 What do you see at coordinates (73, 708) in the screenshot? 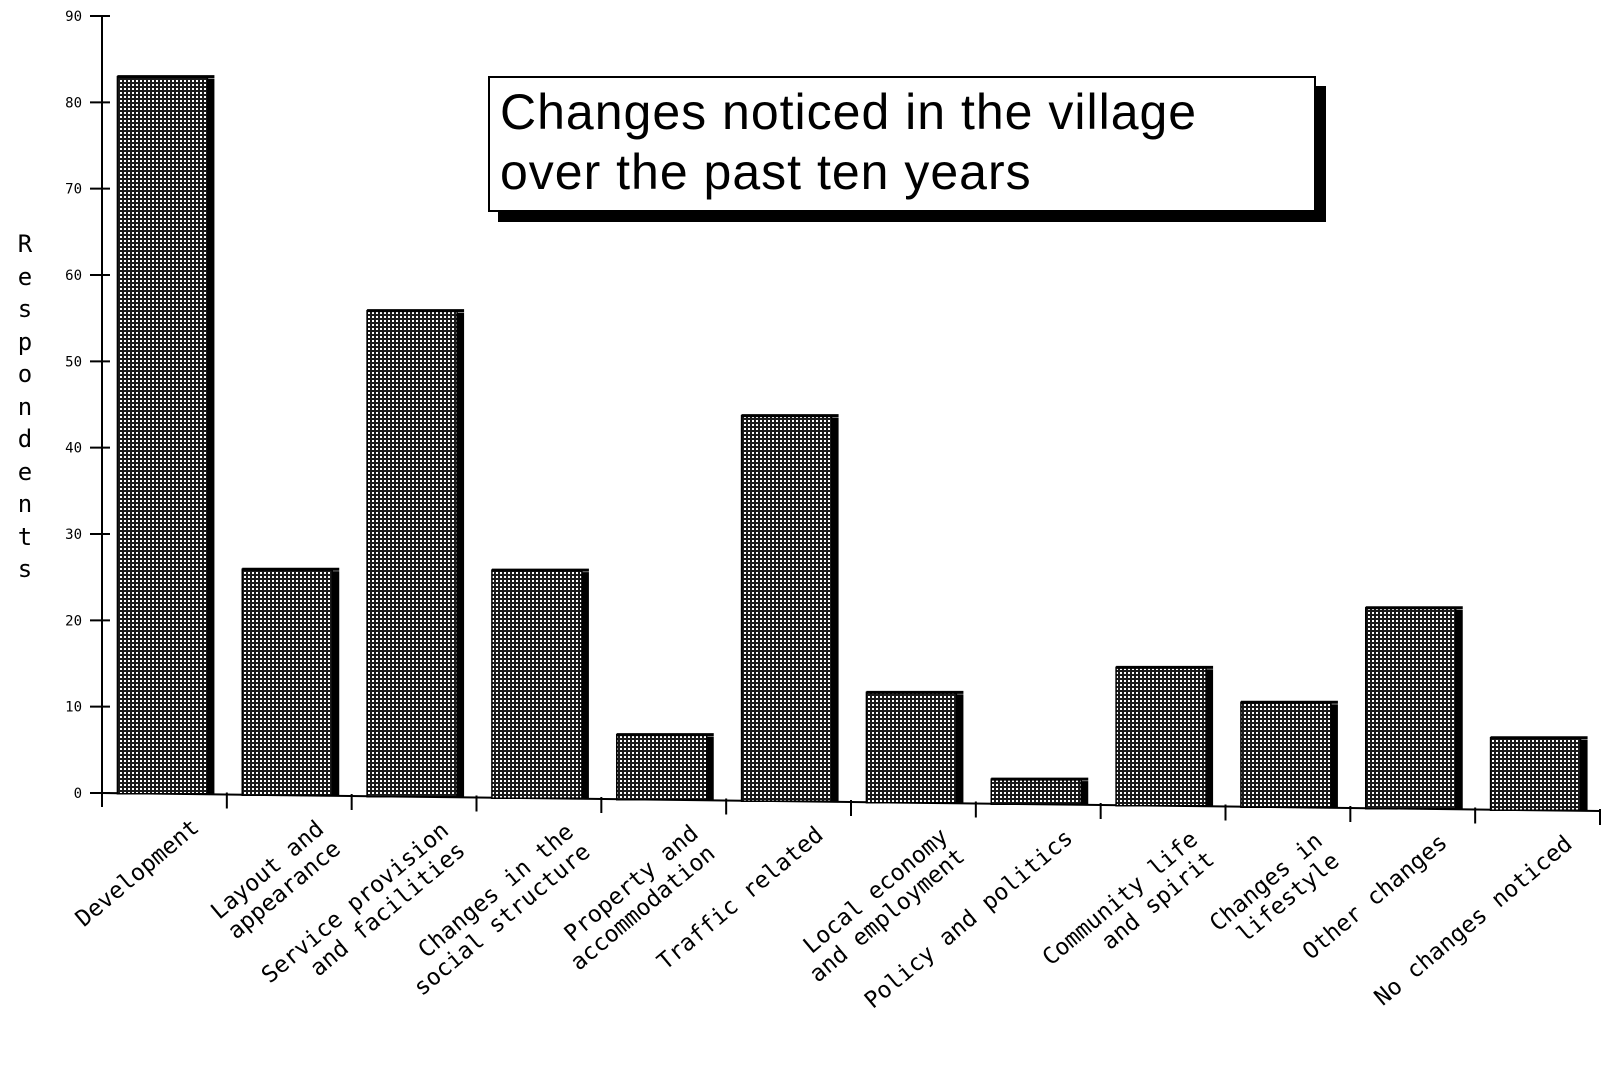
I see `y-tick-label: 10` at bounding box center [73, 708].